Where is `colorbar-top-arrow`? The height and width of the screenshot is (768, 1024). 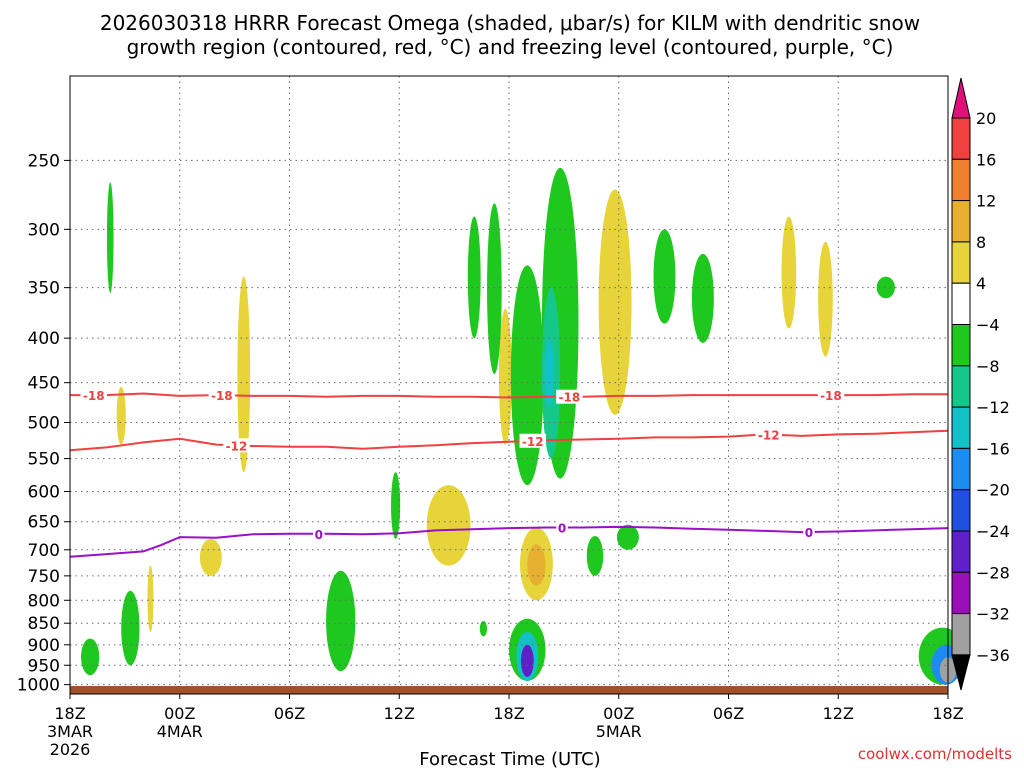
colorbar-top-arrow is located at coordinates (961, 98).